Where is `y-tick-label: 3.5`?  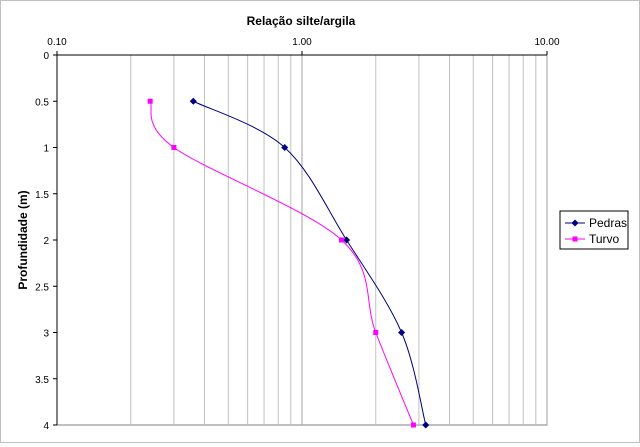
y-tick-label: 3.5 is located at coordinates (42, 380).